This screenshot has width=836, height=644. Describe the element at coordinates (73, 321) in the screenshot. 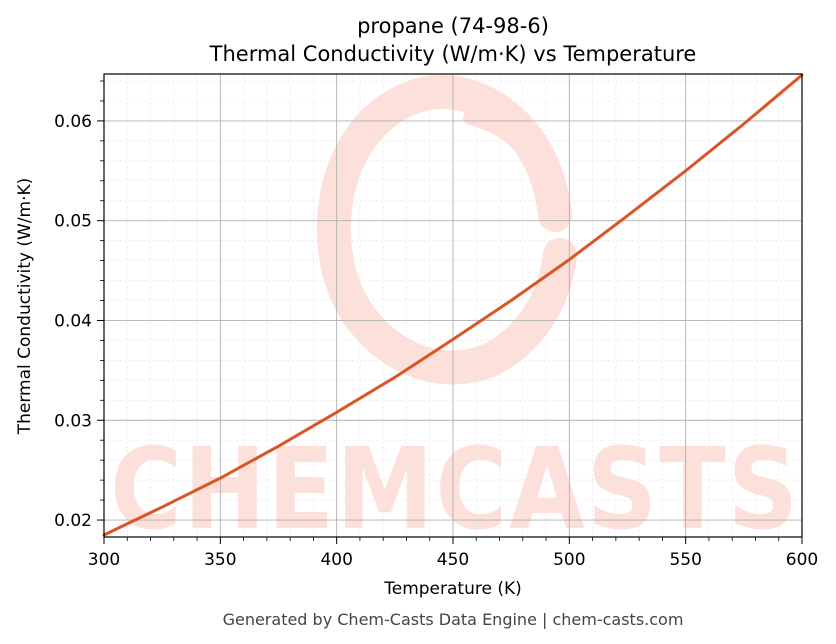

I see `y-tick-label: 0.04` at that location.